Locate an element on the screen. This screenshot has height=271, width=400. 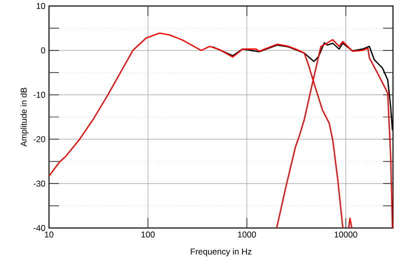
y-tick-label: -40 is located at coordinates (40, 228).